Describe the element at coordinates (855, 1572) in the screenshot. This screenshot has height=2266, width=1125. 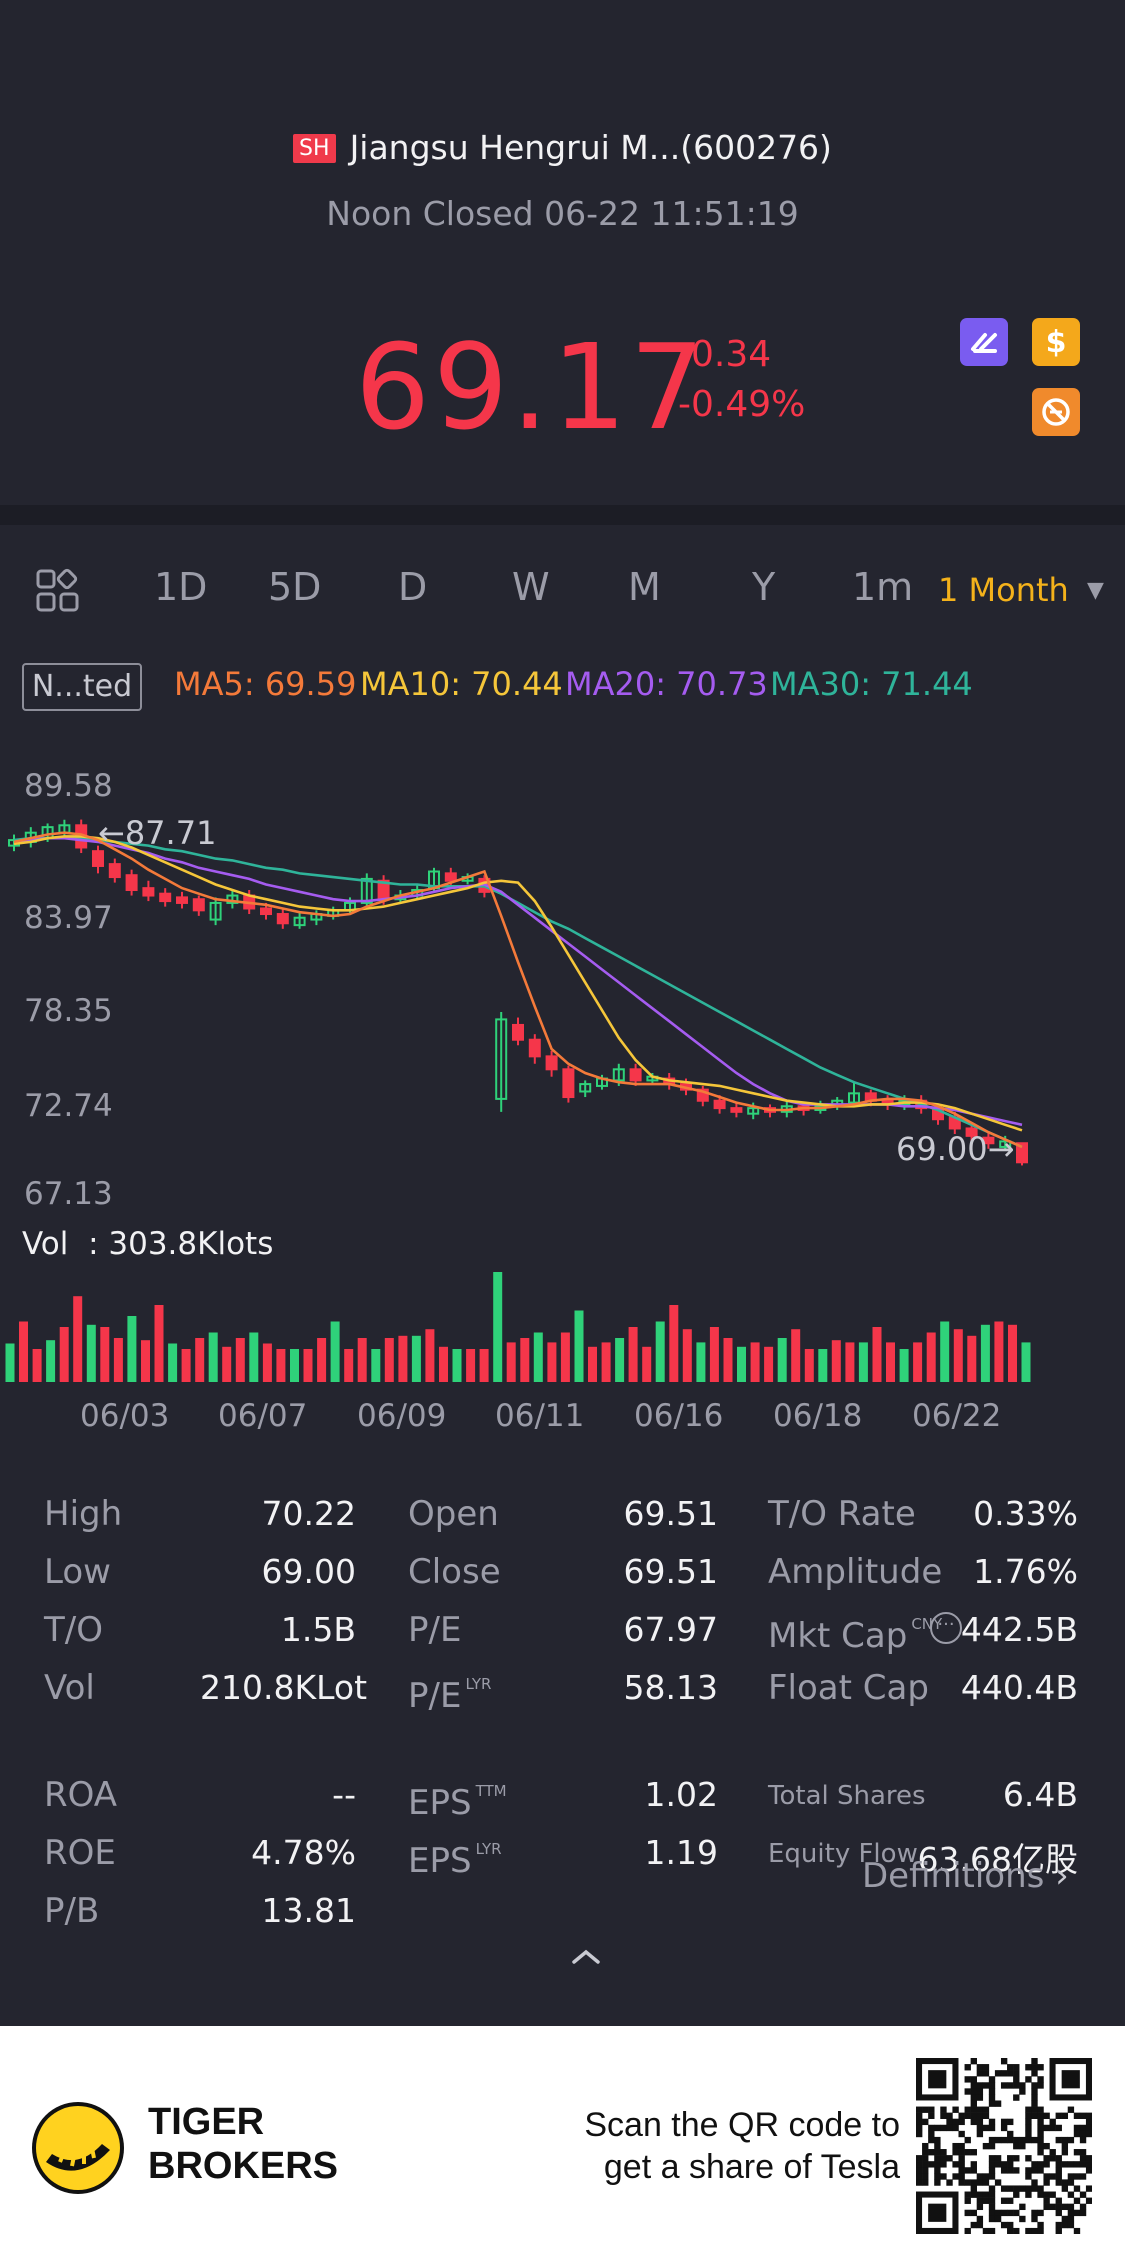
I see `stat-label: Amplitude` at that location.